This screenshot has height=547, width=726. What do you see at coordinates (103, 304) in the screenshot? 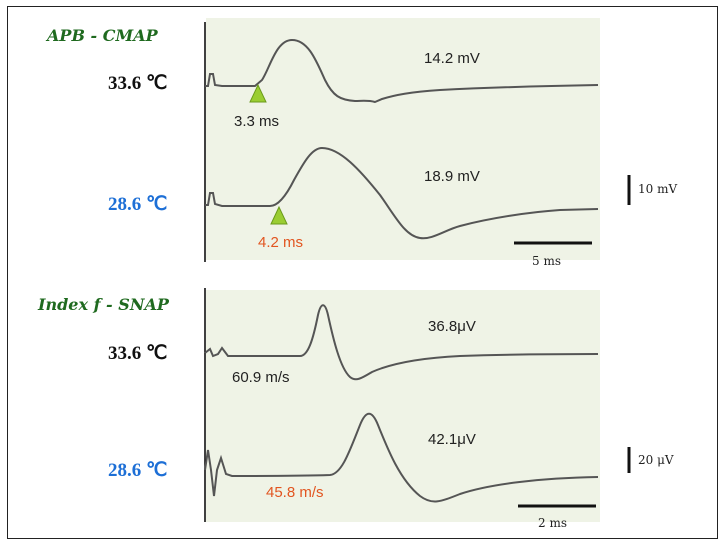
I see `snap-panel-title: Index f - SNAP` at bounding box center [103, 304].